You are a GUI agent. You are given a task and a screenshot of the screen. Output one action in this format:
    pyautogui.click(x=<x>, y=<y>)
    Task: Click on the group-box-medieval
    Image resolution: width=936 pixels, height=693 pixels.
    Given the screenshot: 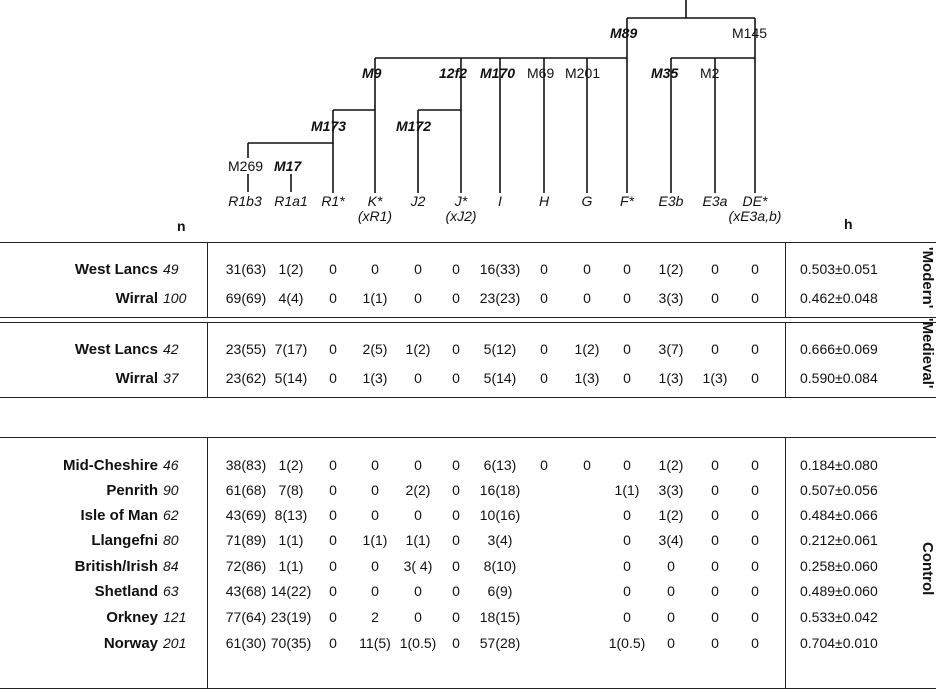 What is the action you would take?
    pyautogui.click(x=468, y=360)
    